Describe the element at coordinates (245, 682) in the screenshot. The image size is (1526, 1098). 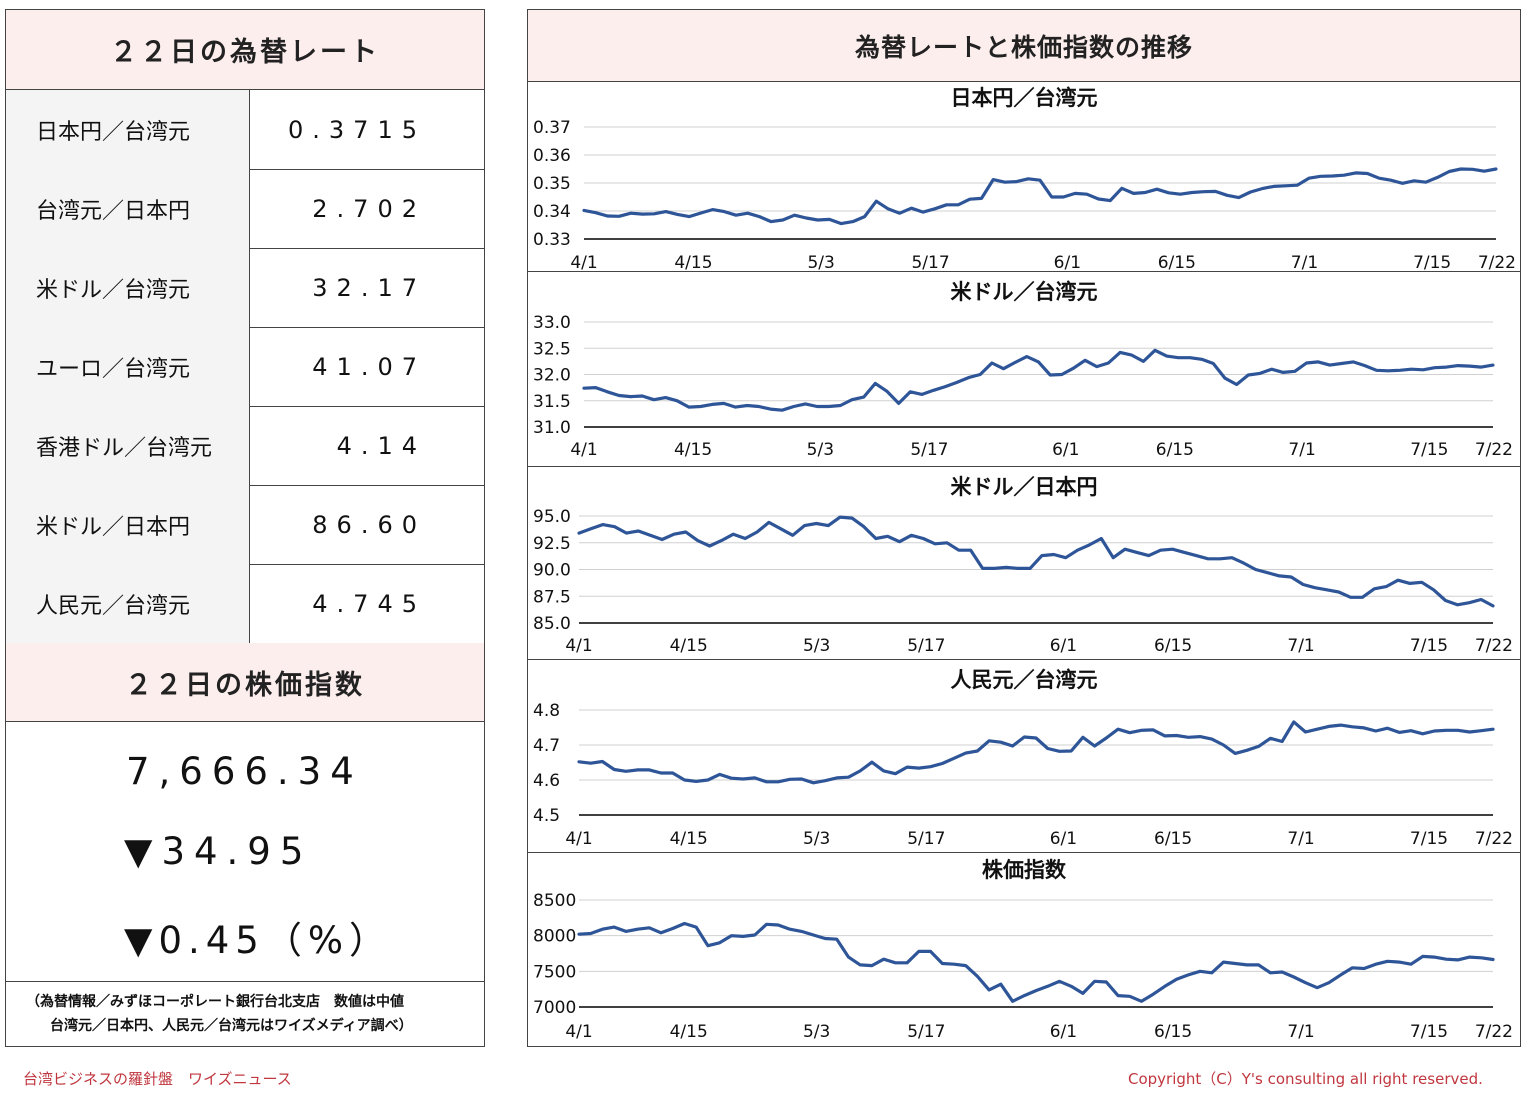
I see `stock-panel-title: ２２日の株価指数` at that location.